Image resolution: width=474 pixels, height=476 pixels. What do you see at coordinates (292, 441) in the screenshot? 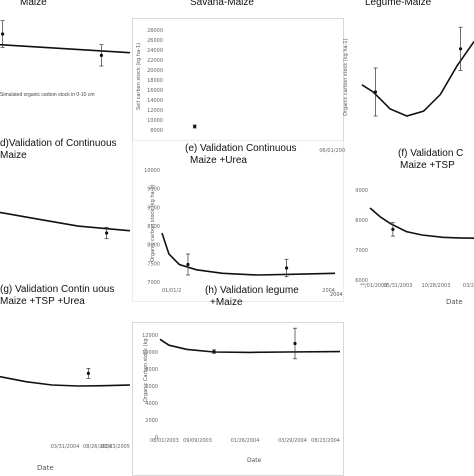
I see `panel-h-xtick: 03/29/2004` at bounding box center [292, 441].